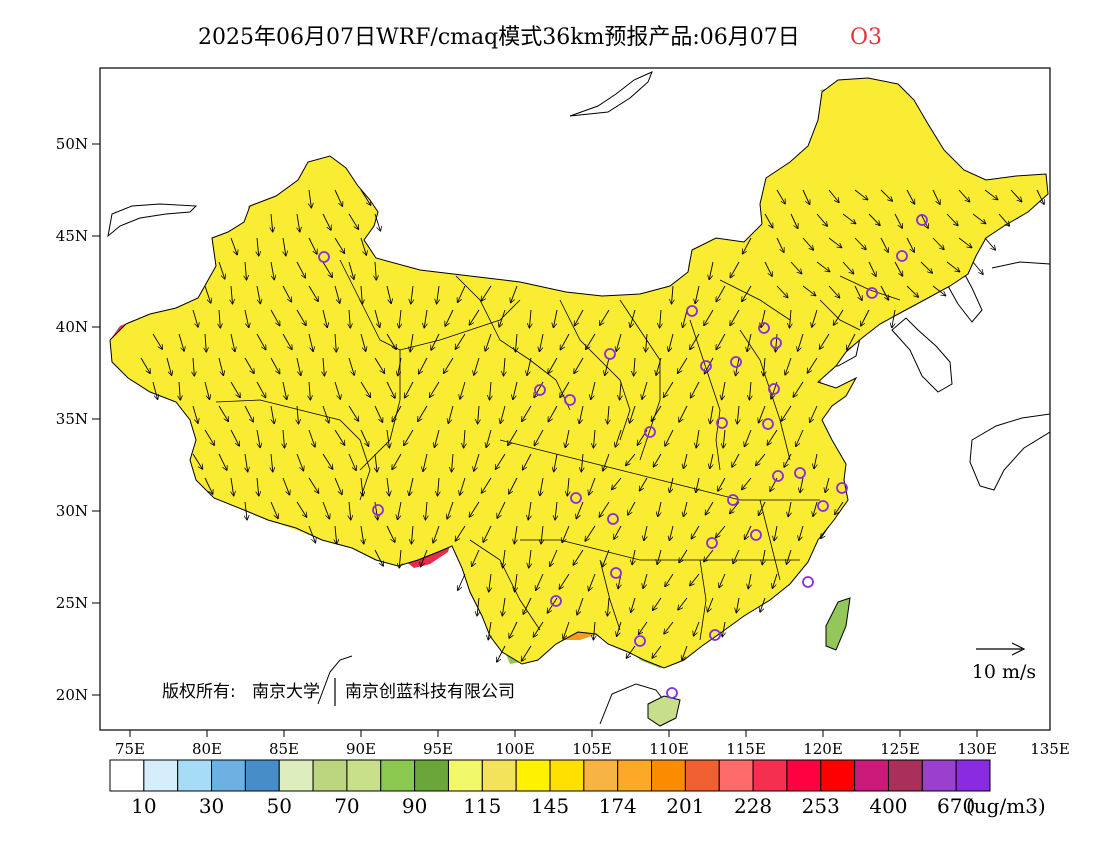  What do you see at coordinates (72, 144) in the screenshot?
I see `lat-label: 50N` at bounding box center [72, 144].